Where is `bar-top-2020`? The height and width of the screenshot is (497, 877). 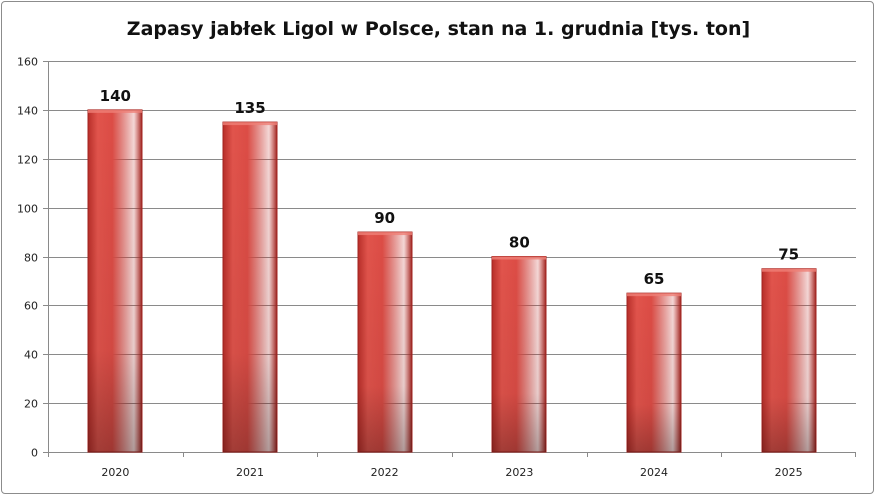
bar-top-2020 is located at coordinates (115, 111).